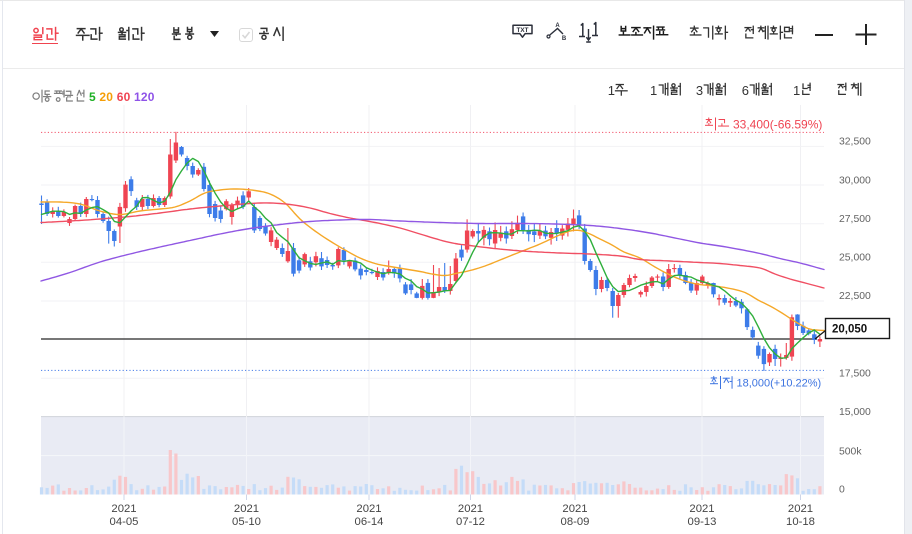 The width and height of the screenshot is (912, 534). Describe the element at coordinates (369, 522) in the screenshot. I see `svg-text: 06-14` at that location.